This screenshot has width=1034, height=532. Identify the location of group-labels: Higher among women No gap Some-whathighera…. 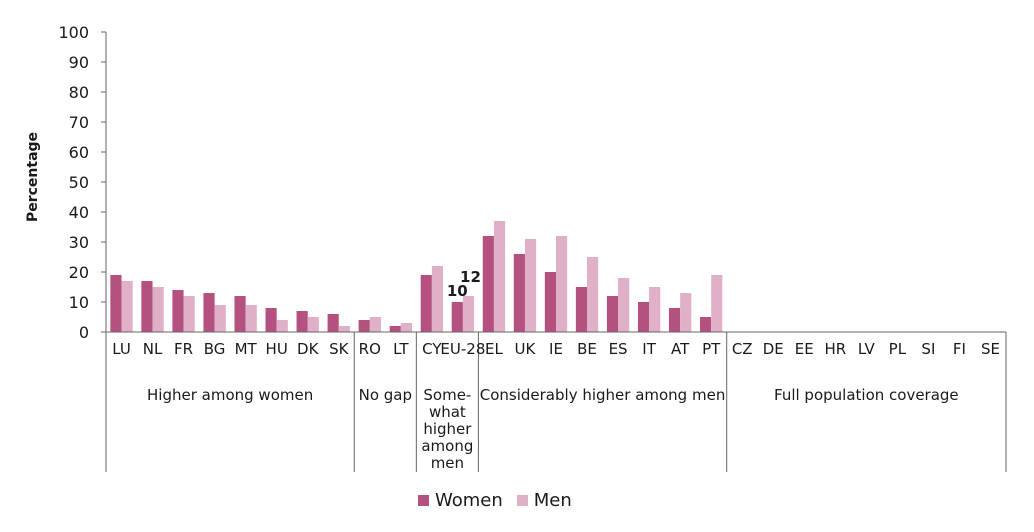
(553, 429).